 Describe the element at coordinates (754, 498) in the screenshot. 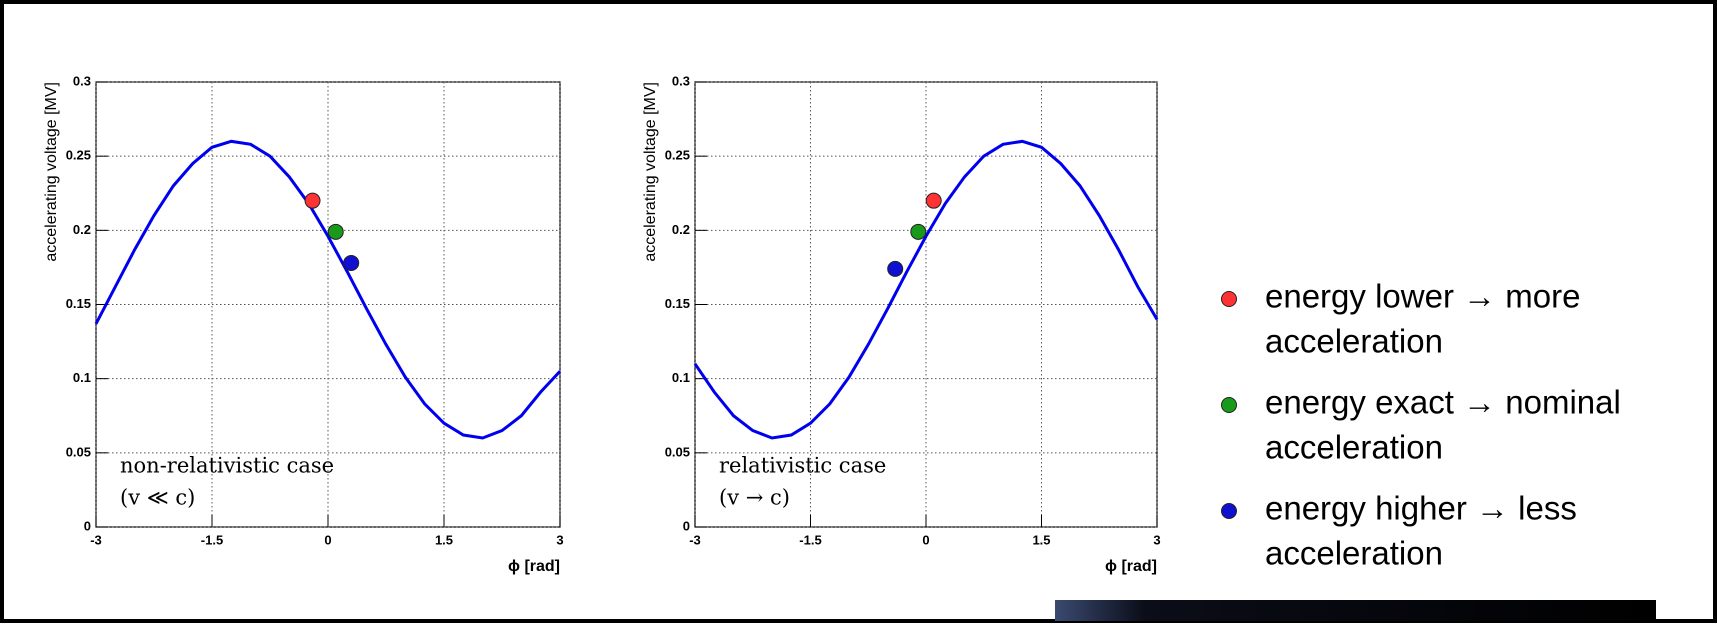

I see `annotation: (v → c)` at that location.